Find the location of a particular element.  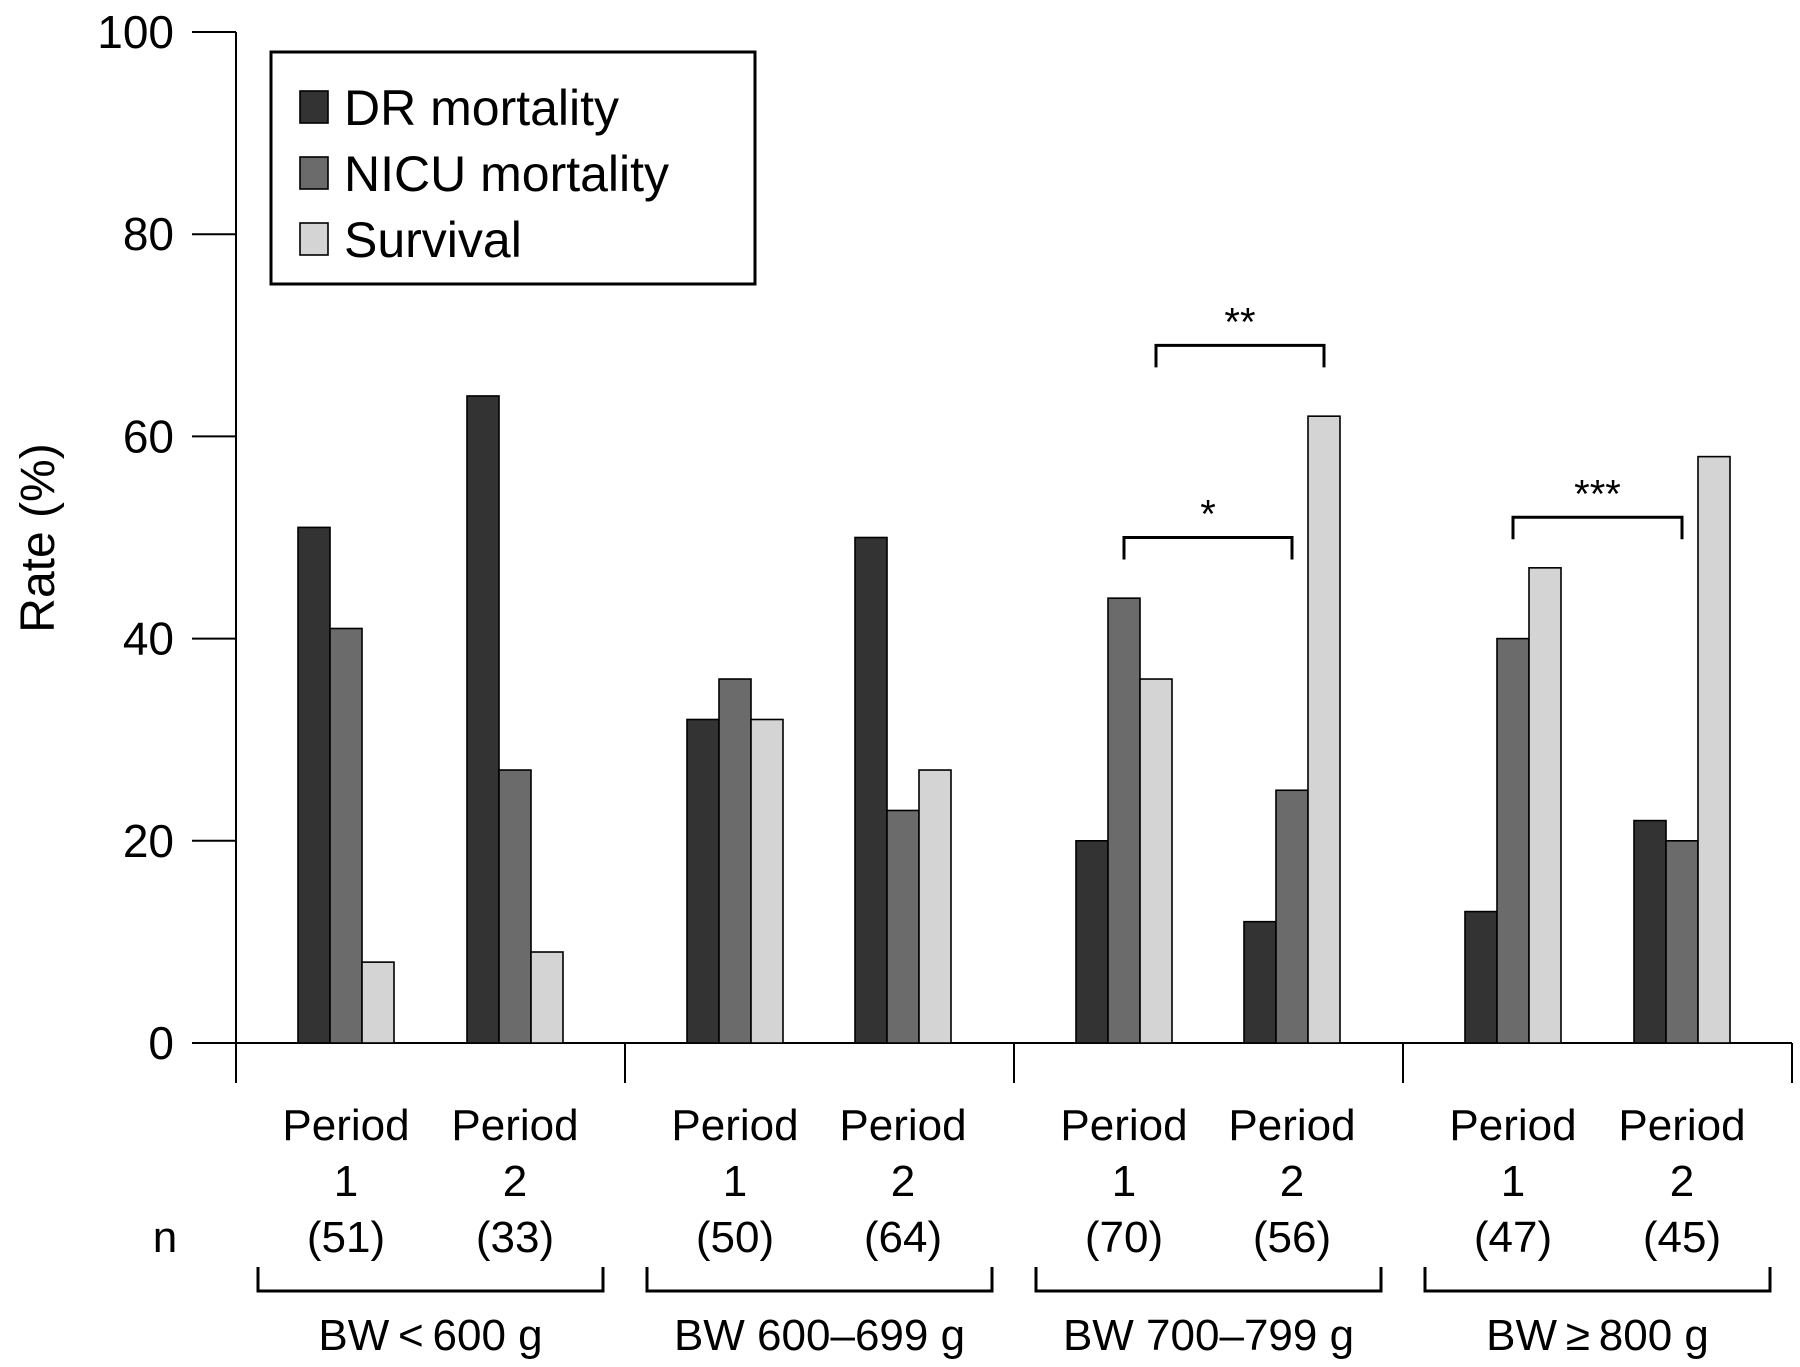

y-tick-label: 80 is located at coordinates (148, 234).